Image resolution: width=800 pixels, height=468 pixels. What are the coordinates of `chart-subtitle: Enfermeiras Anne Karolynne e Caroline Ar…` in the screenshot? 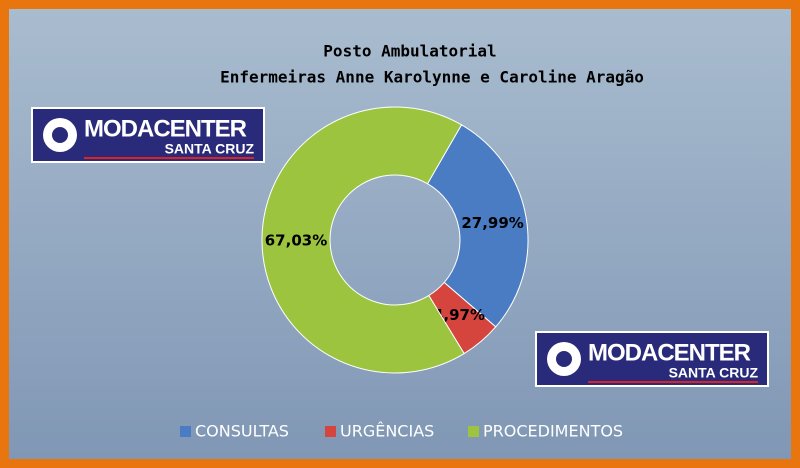 It's located at (432, 77).